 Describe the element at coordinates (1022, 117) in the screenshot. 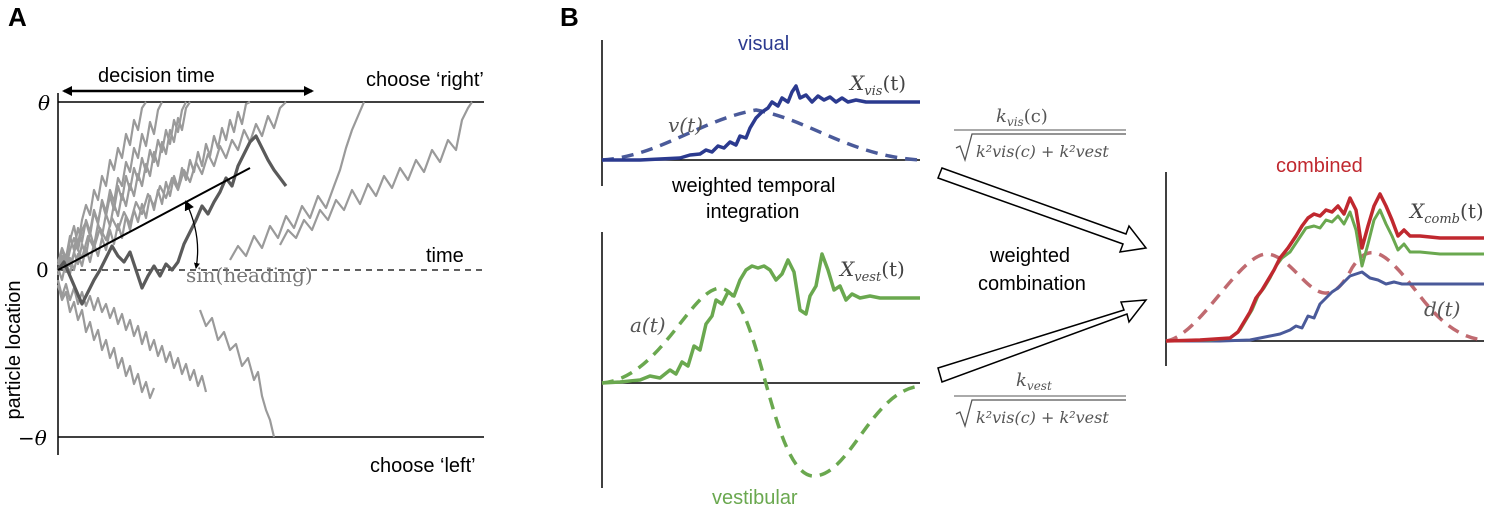

I see `frac-top-numerator: kvis(c)` at that location.